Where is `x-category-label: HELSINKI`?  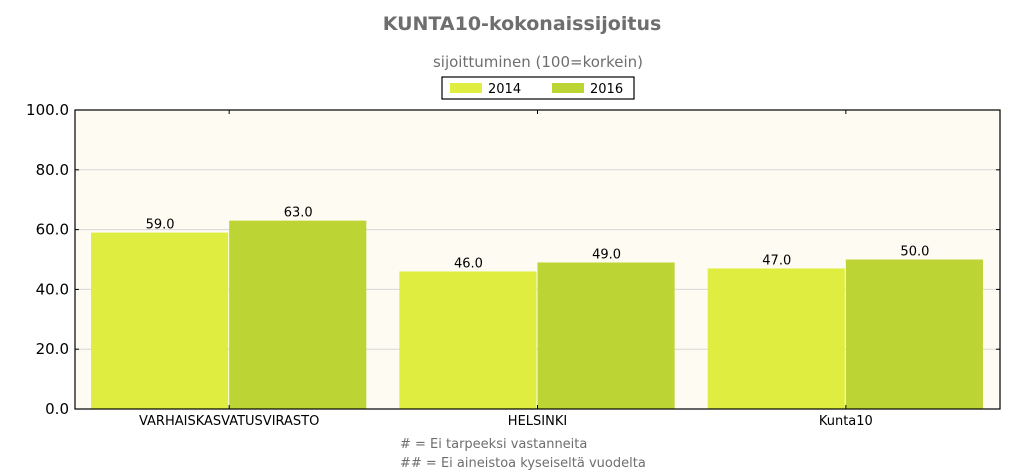 x-category-label: HELSINKI is located at coordinates (537, 421).